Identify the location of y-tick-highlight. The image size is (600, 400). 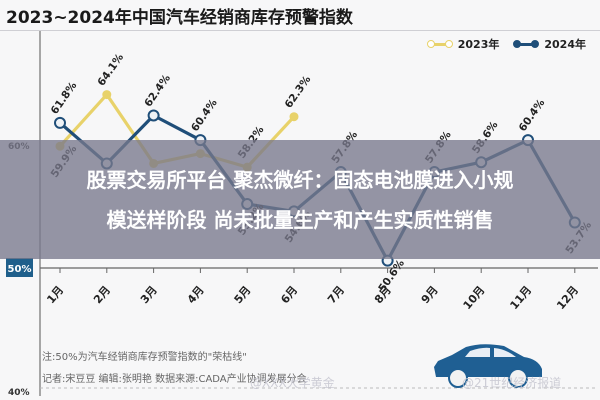
(19, 267).